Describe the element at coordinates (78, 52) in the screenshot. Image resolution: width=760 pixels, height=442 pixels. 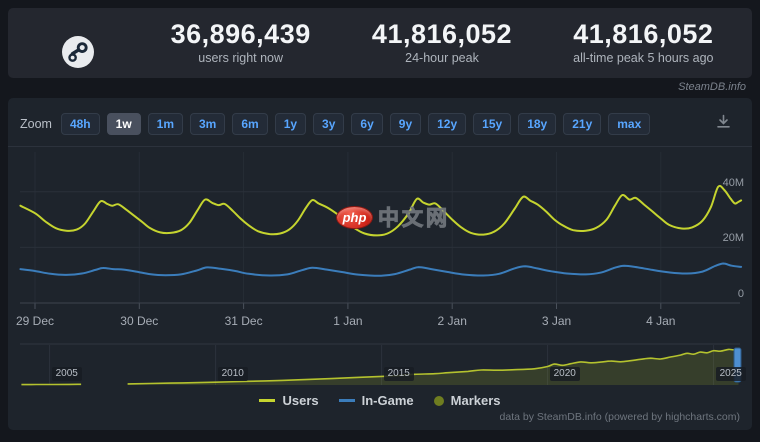
I see `steam-logo-icon` at that location.